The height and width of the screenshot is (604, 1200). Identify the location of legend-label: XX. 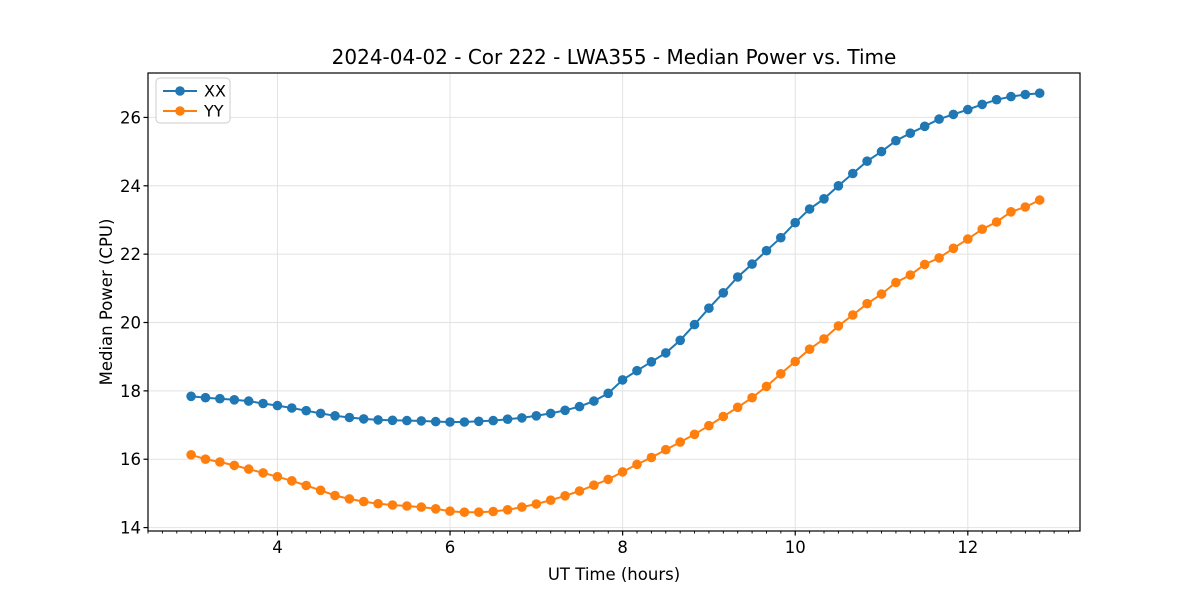
(215, 91).